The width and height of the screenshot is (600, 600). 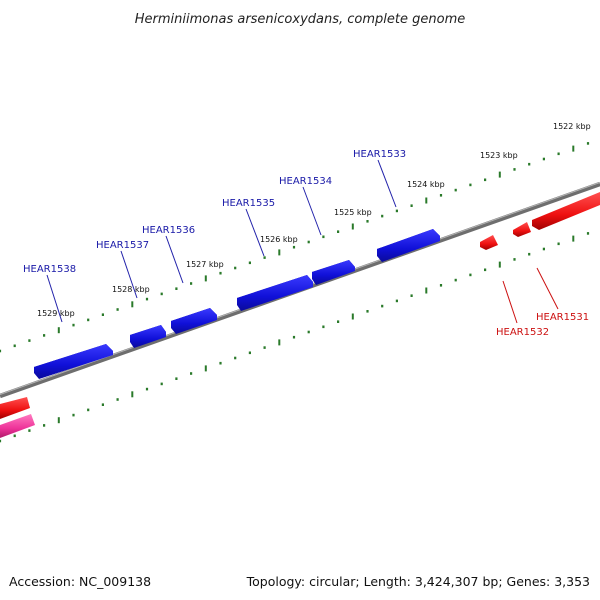 What do you see at coordinates (17, 426) in the screenshot?
I see `gene-arrow-rna` at bounding box center [17, 426].